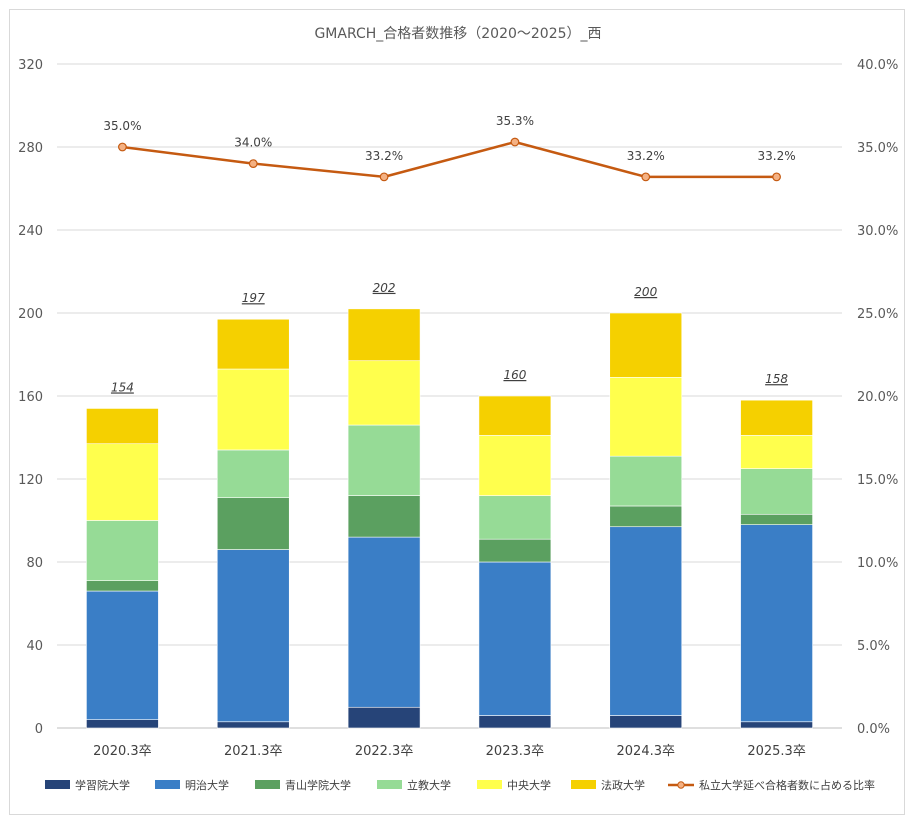 The width and height of the screenshot is (915, 822). I want to click on ratio-line: 35.0% 34.0% 33.2% 35.3% 33.2% 33.2%, so click(449, 148).